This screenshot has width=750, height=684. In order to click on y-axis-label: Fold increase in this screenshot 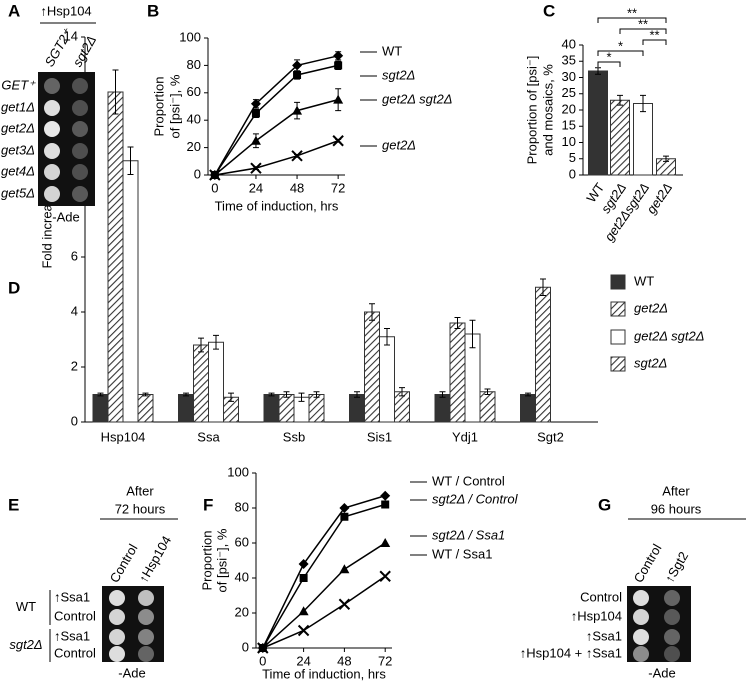, I will do `click(46, 229)`.